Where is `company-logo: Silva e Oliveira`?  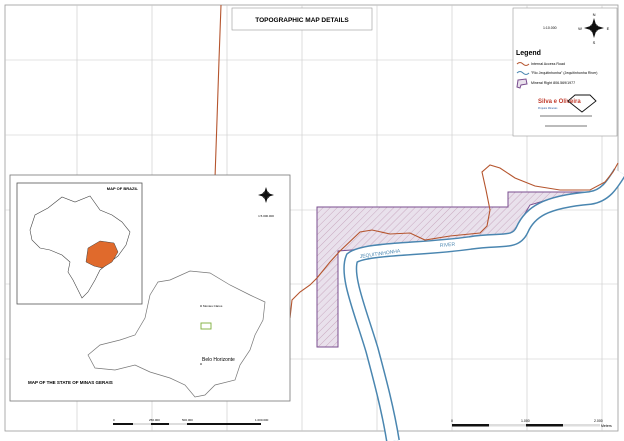
company-logo: Silva e Oliveira is located at coordinates (559, 102).